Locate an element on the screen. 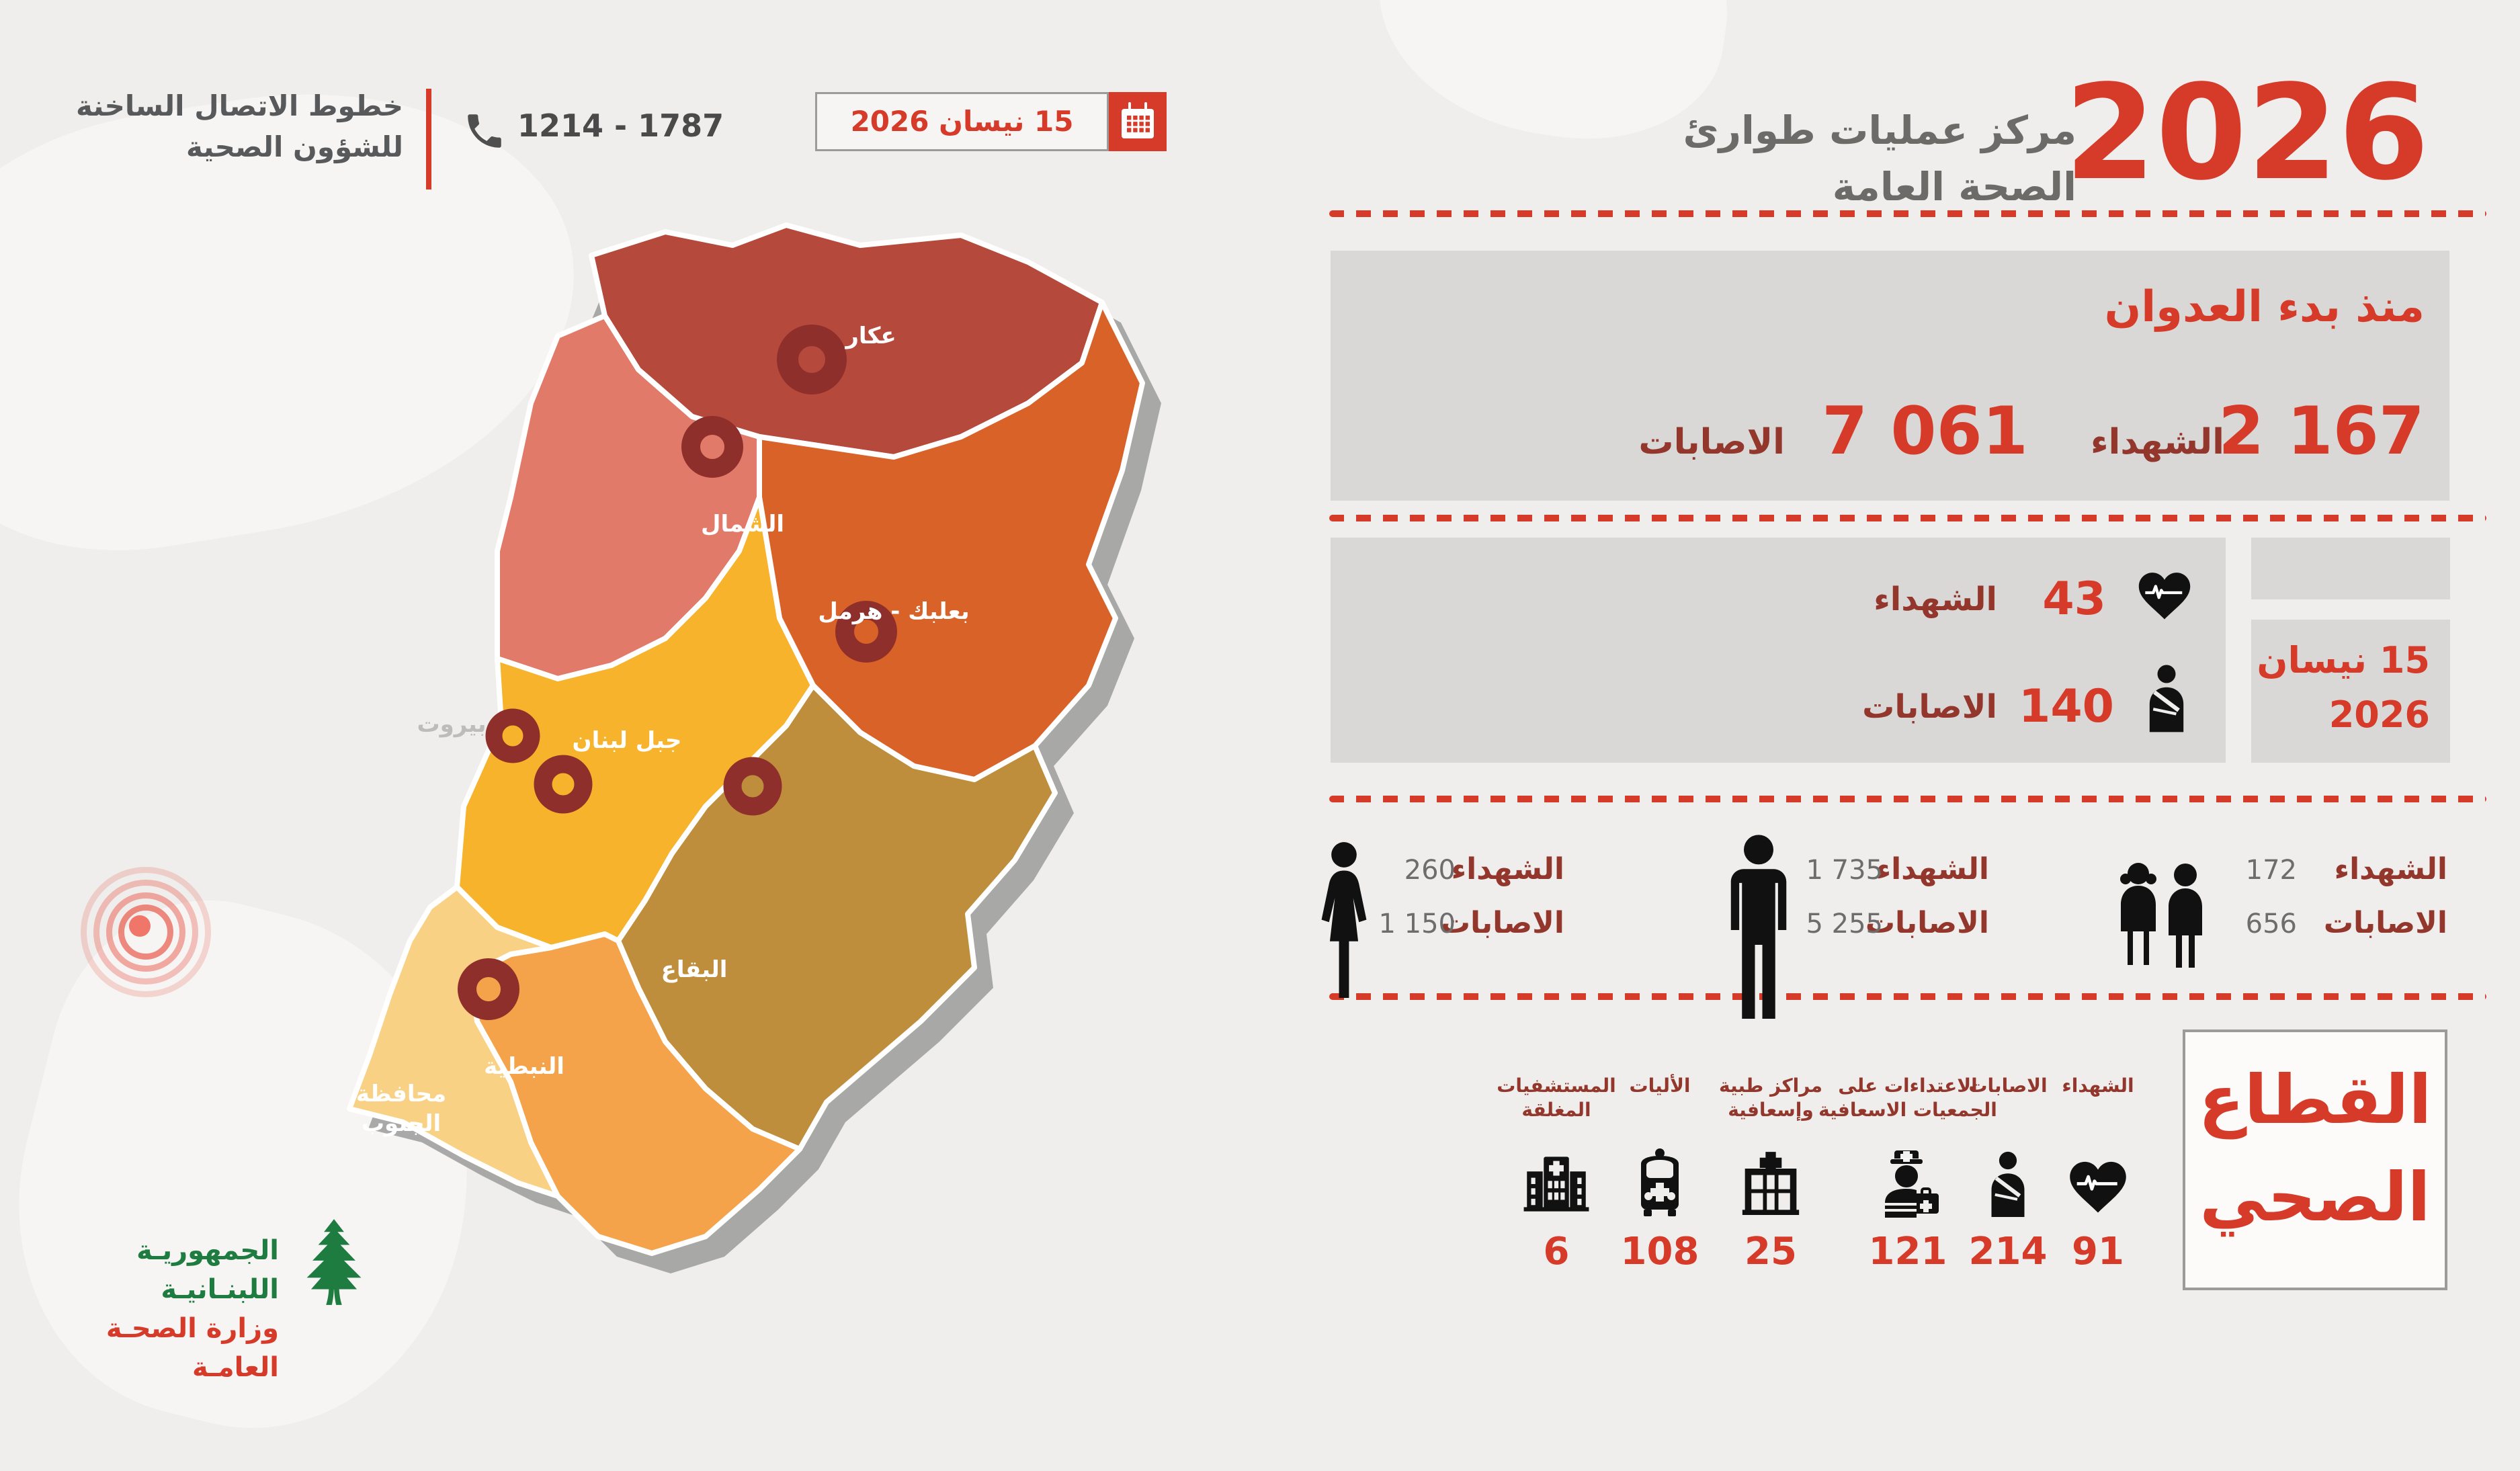 The image size is (2520, 1471). women-injuries-value: 1 150 is located at coordinates (1417, 924).